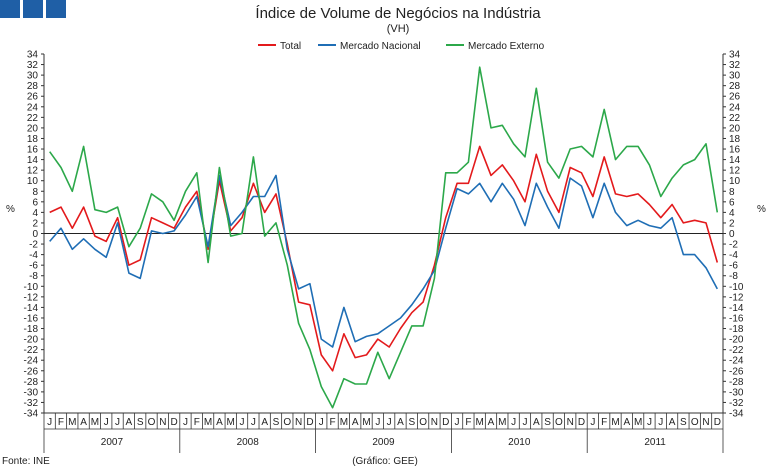 The width and height of the screenshot is (771, 470). I want to click on y-tick-label-right: -20, so click(736, 340).